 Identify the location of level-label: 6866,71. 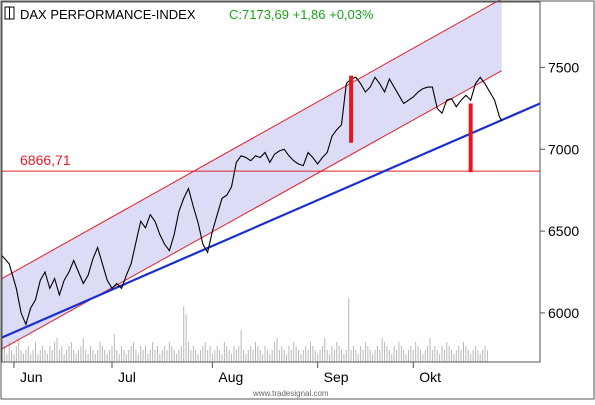
(45, 160).